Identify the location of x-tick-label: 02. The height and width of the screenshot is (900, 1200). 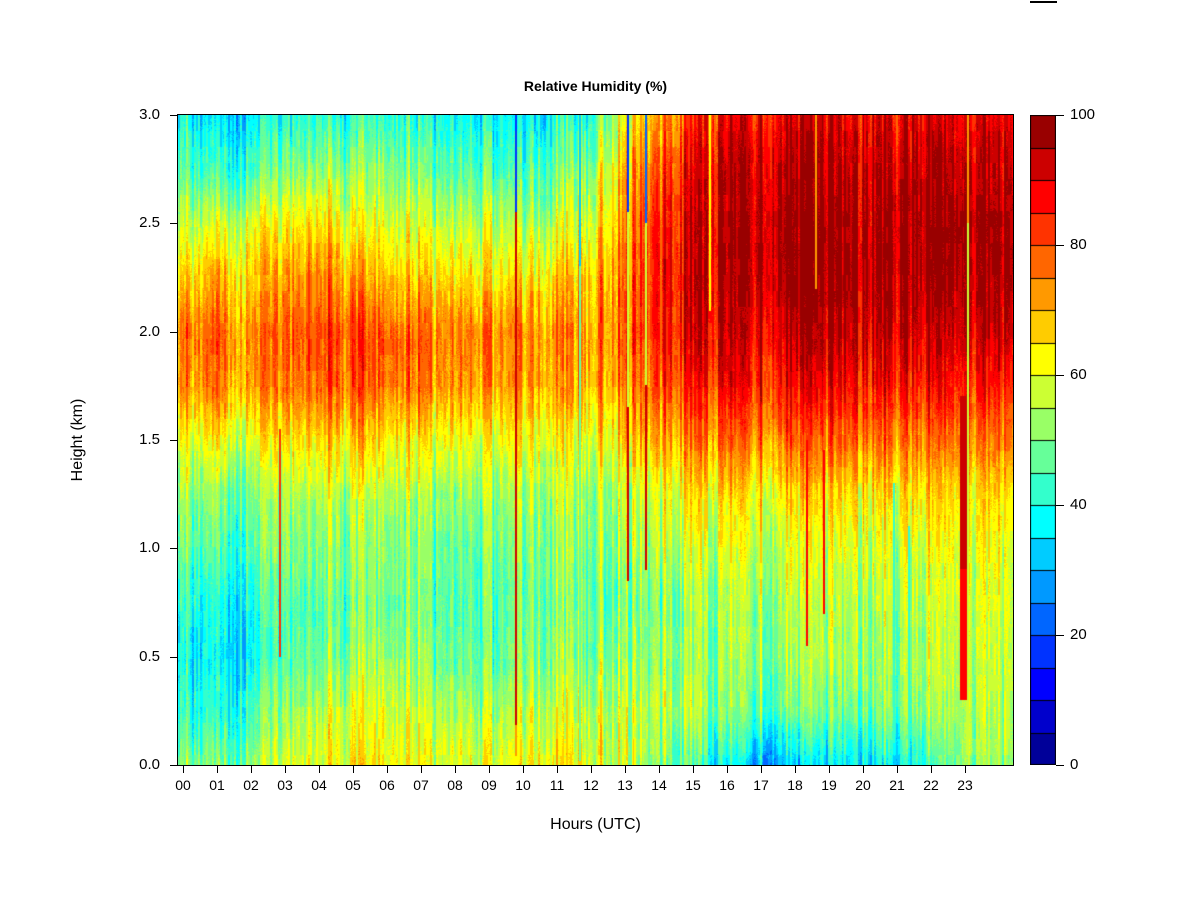
(251, 785).